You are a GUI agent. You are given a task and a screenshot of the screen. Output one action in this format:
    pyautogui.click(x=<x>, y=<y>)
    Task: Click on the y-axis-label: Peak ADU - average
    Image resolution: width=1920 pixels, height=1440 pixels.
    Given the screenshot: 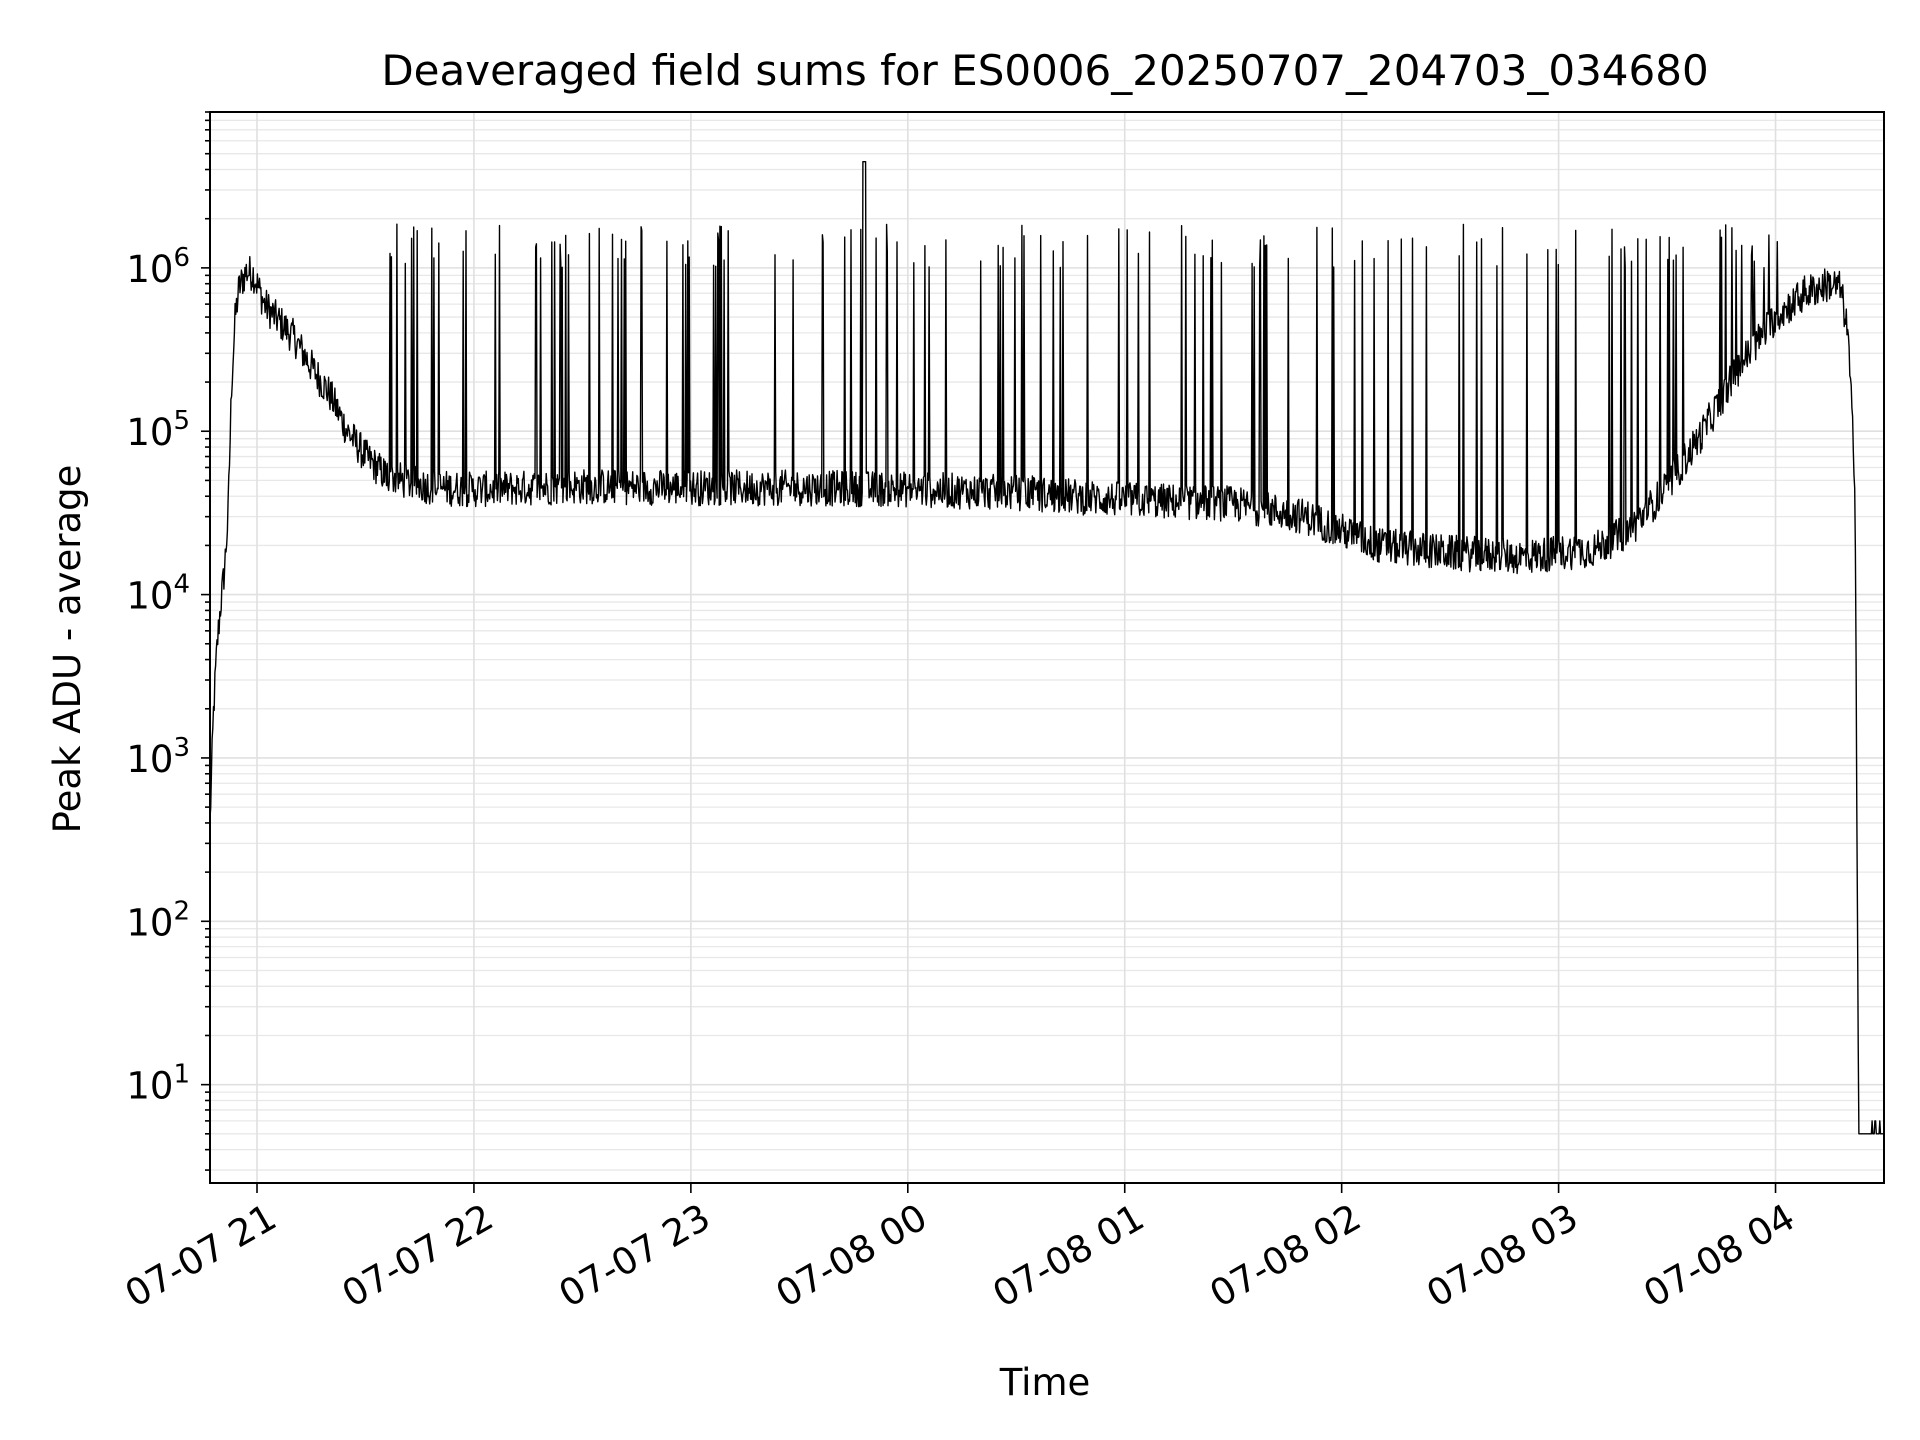 What is the action you would take?
    pyautogui.click(x=67, y=649)
    